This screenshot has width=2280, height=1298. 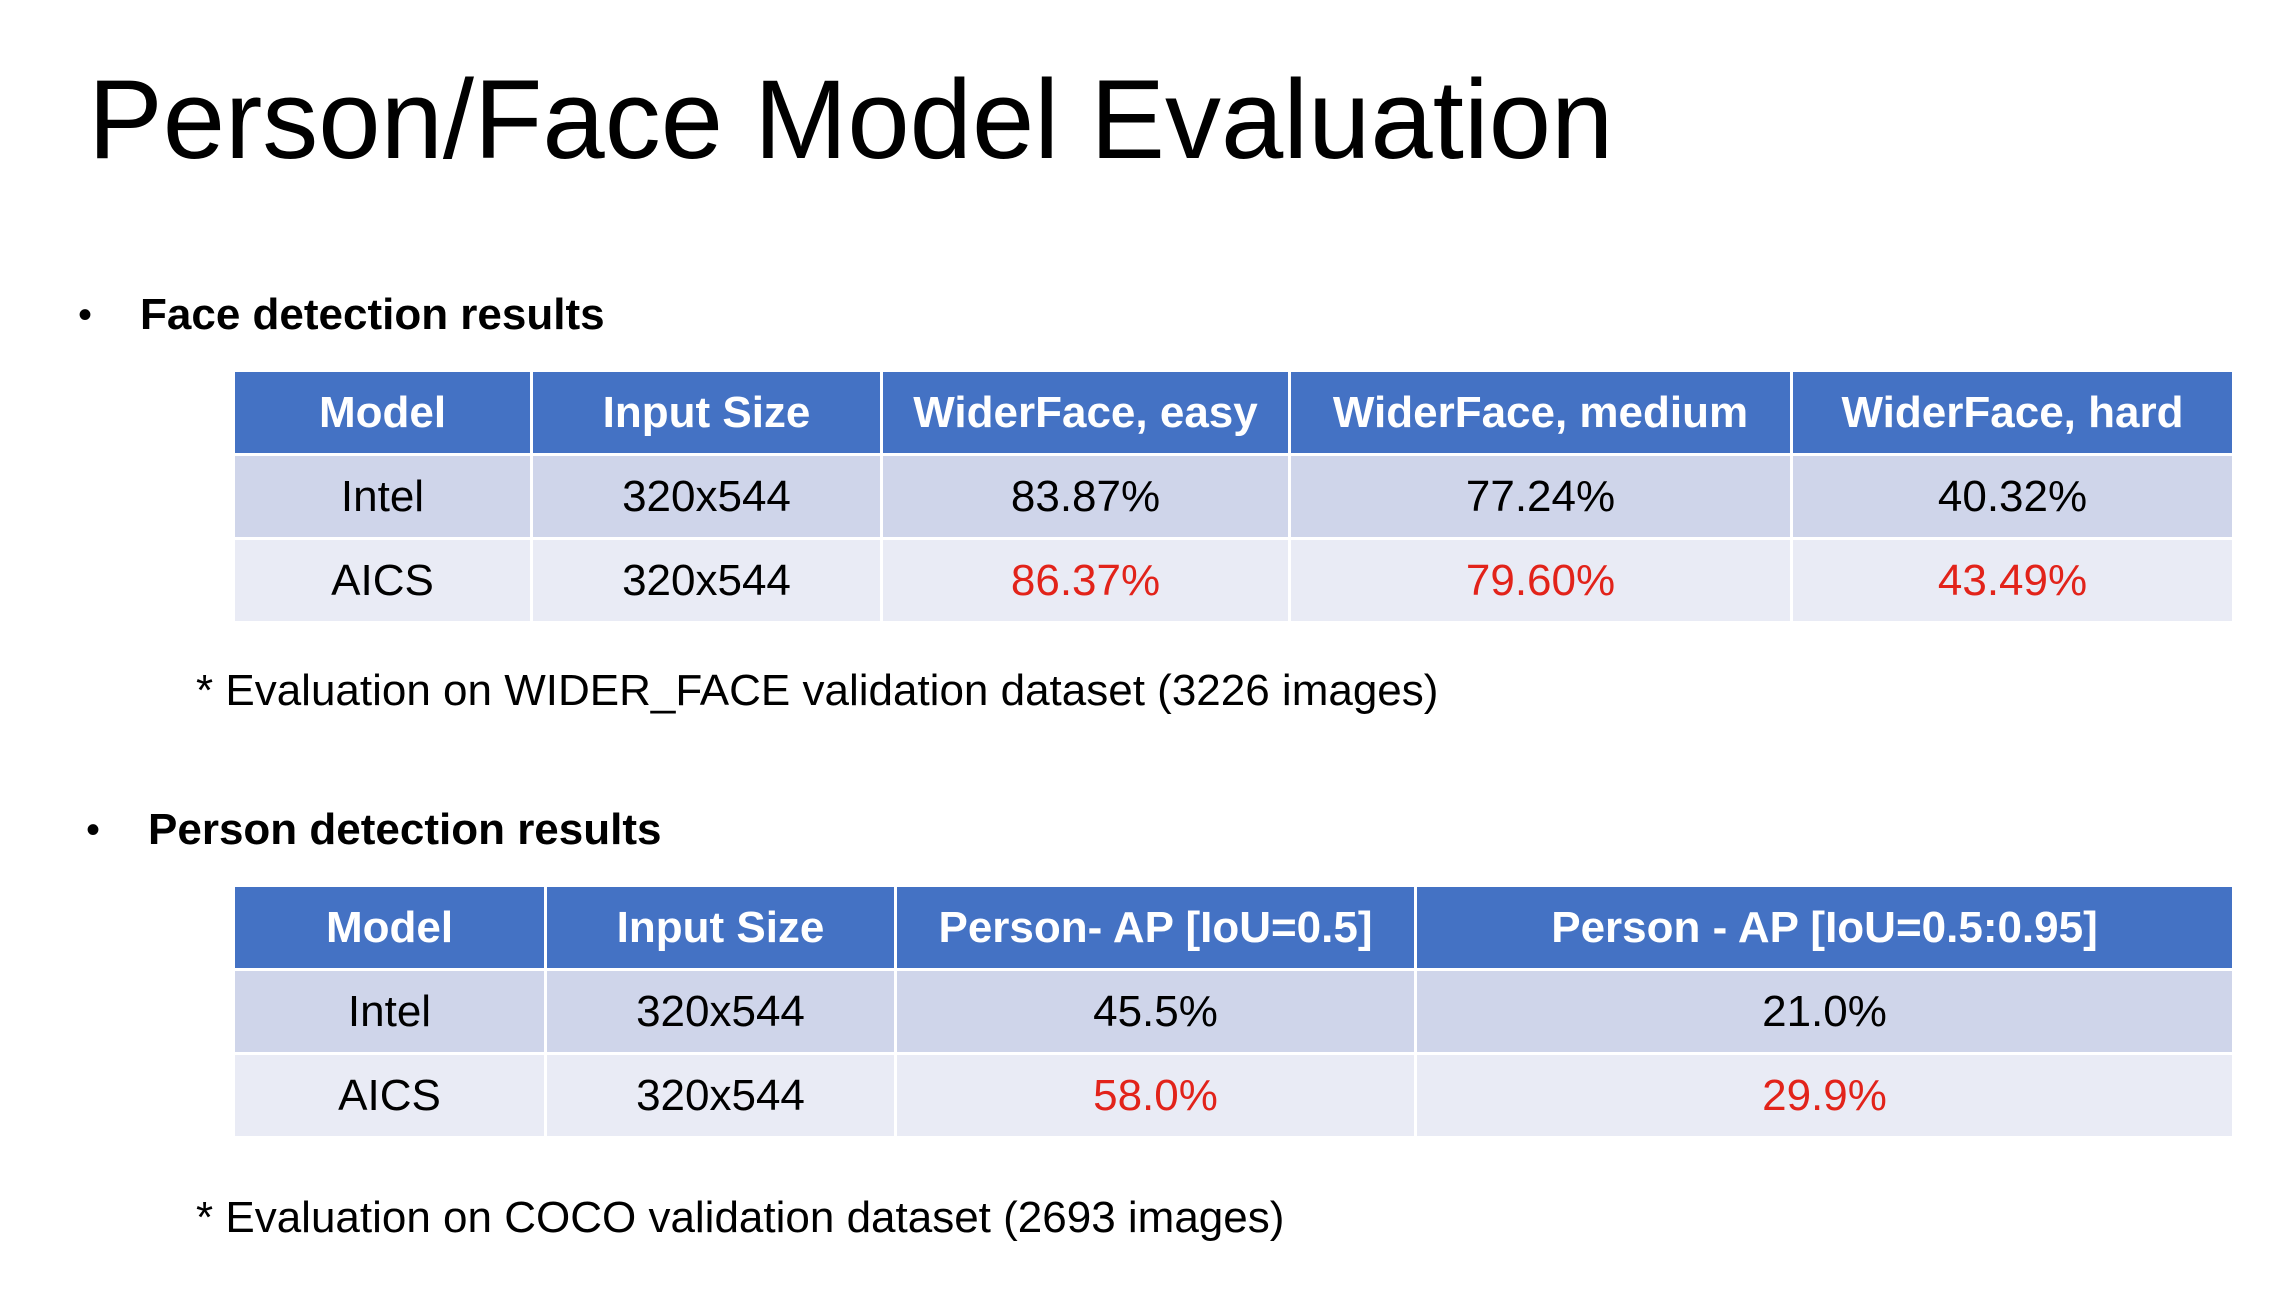 What do you see at coordinates (1155, 1011) in the screenshot?
I see `ap-0-5-cell: 45.5%` at bounding box center [1155, 1011].